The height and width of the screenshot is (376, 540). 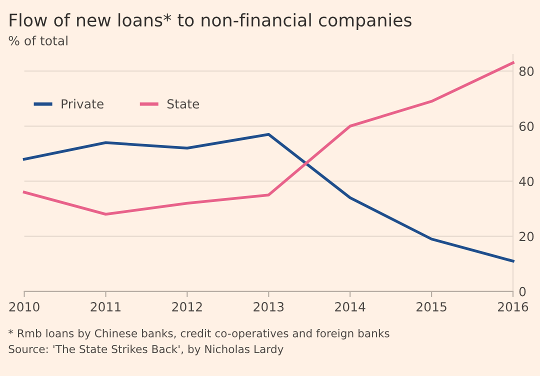 What do you see at coordinates (526, 71) in the screenshot?
I see `y-tick-label: 80` at bounding box center [526, 71].